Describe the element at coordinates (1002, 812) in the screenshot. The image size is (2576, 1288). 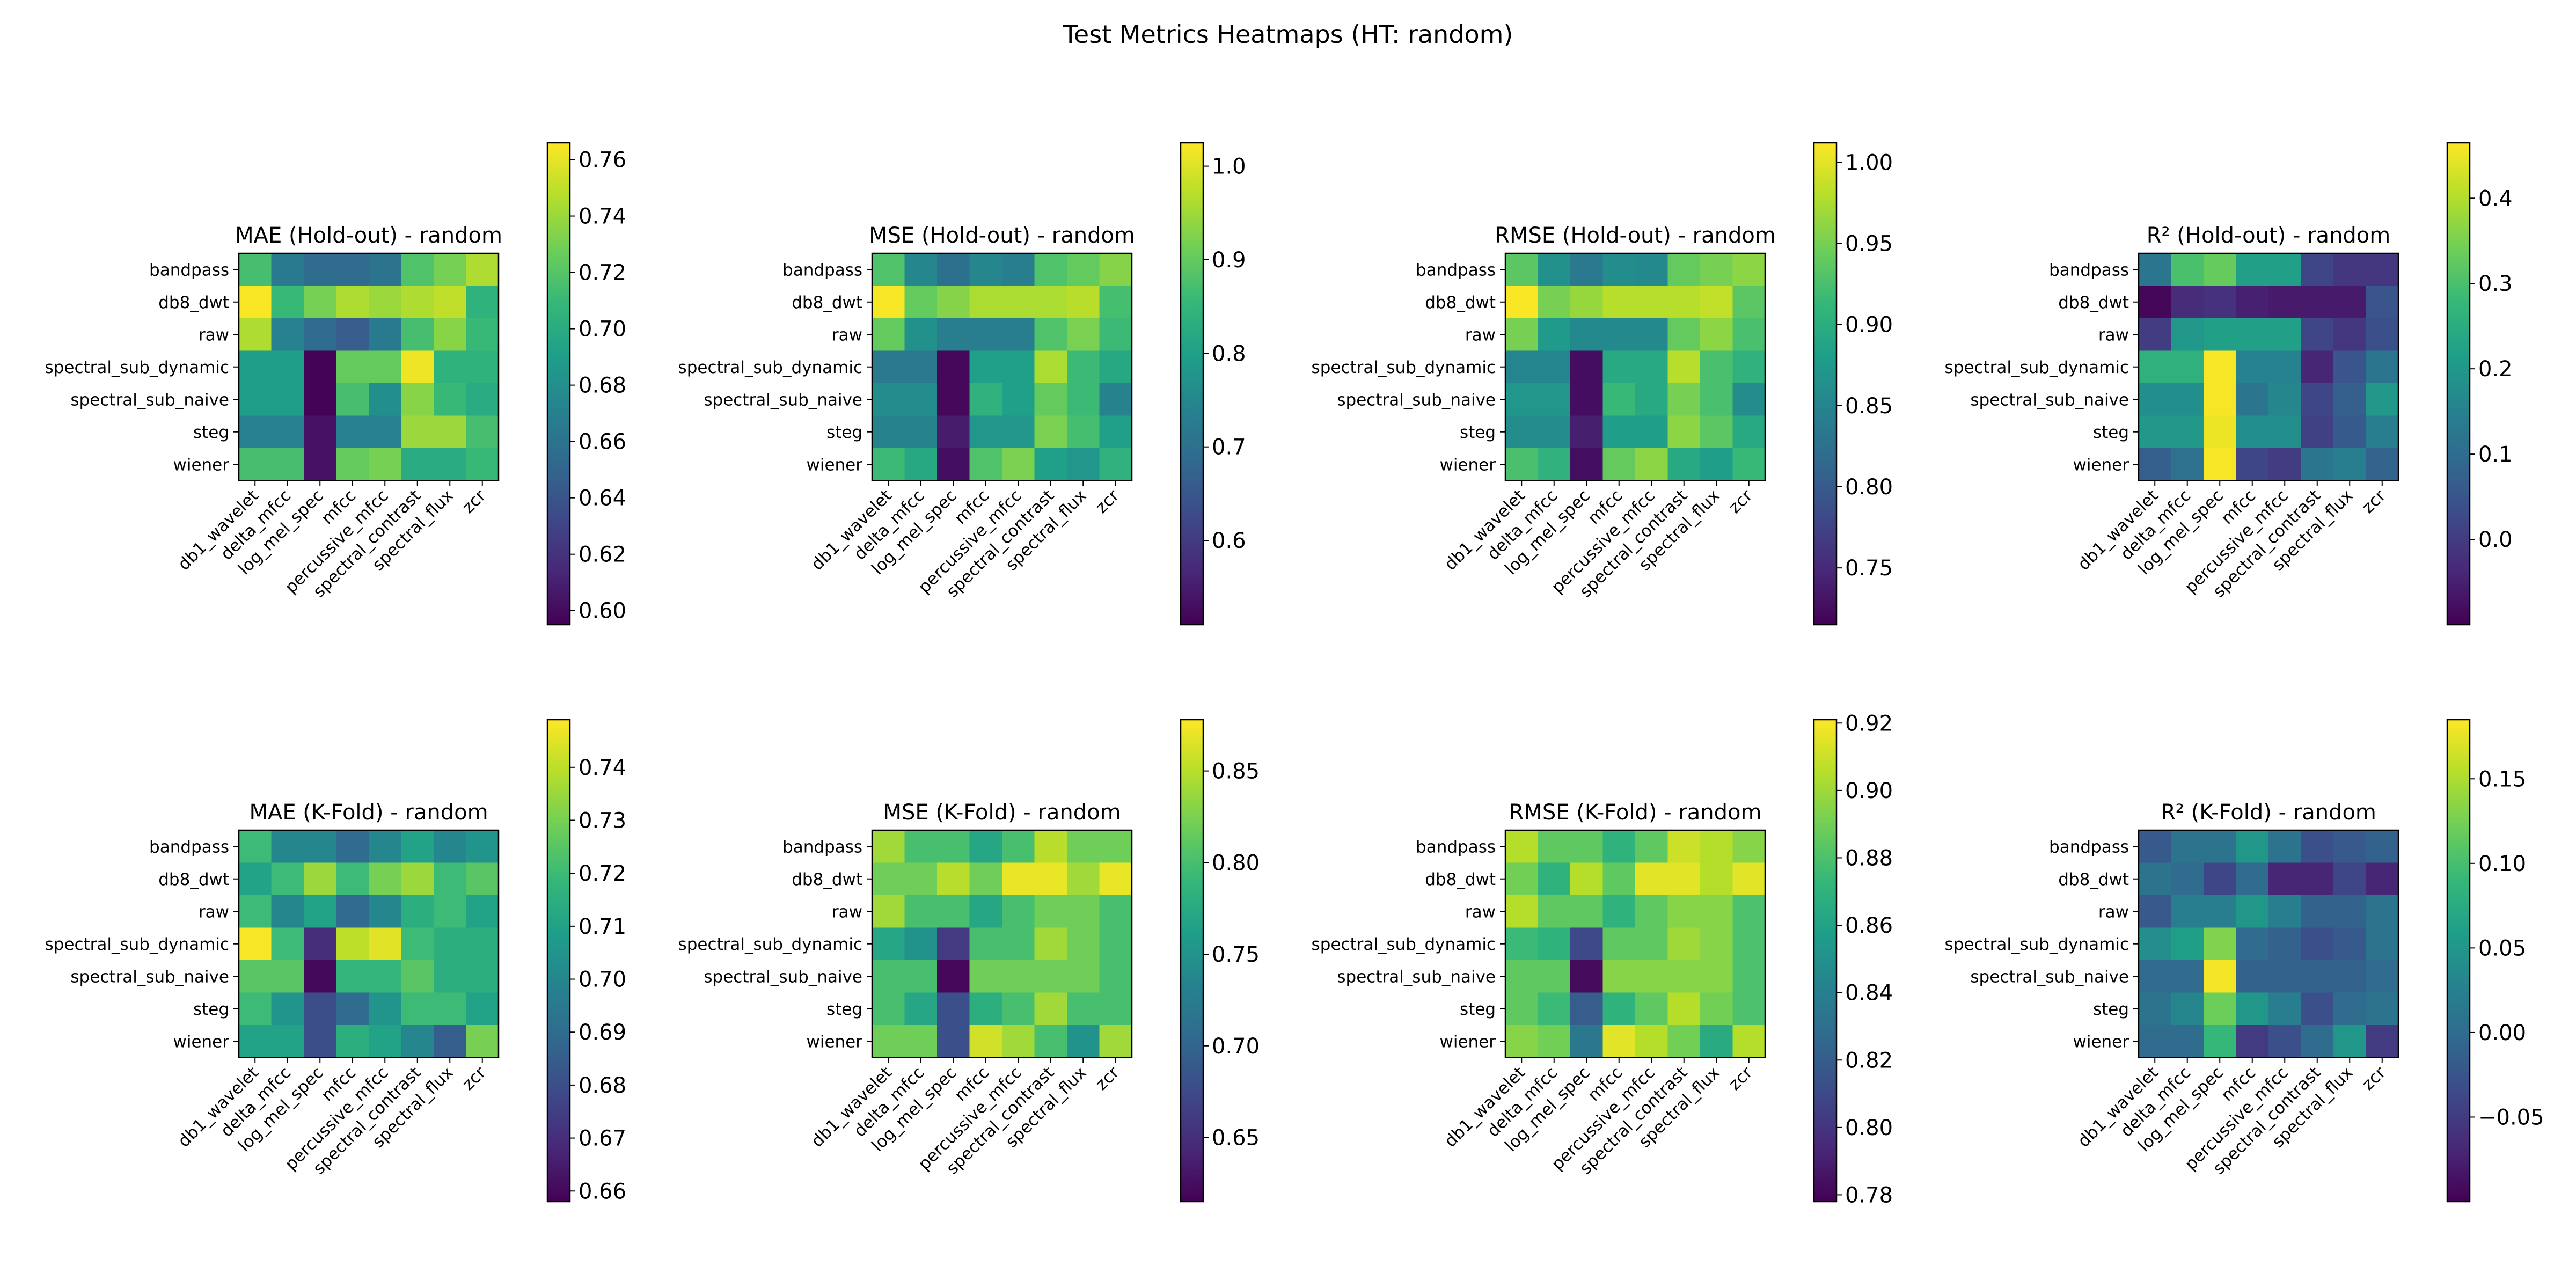
I see `panel-title: MSE (K-Fold) - random` at that location.